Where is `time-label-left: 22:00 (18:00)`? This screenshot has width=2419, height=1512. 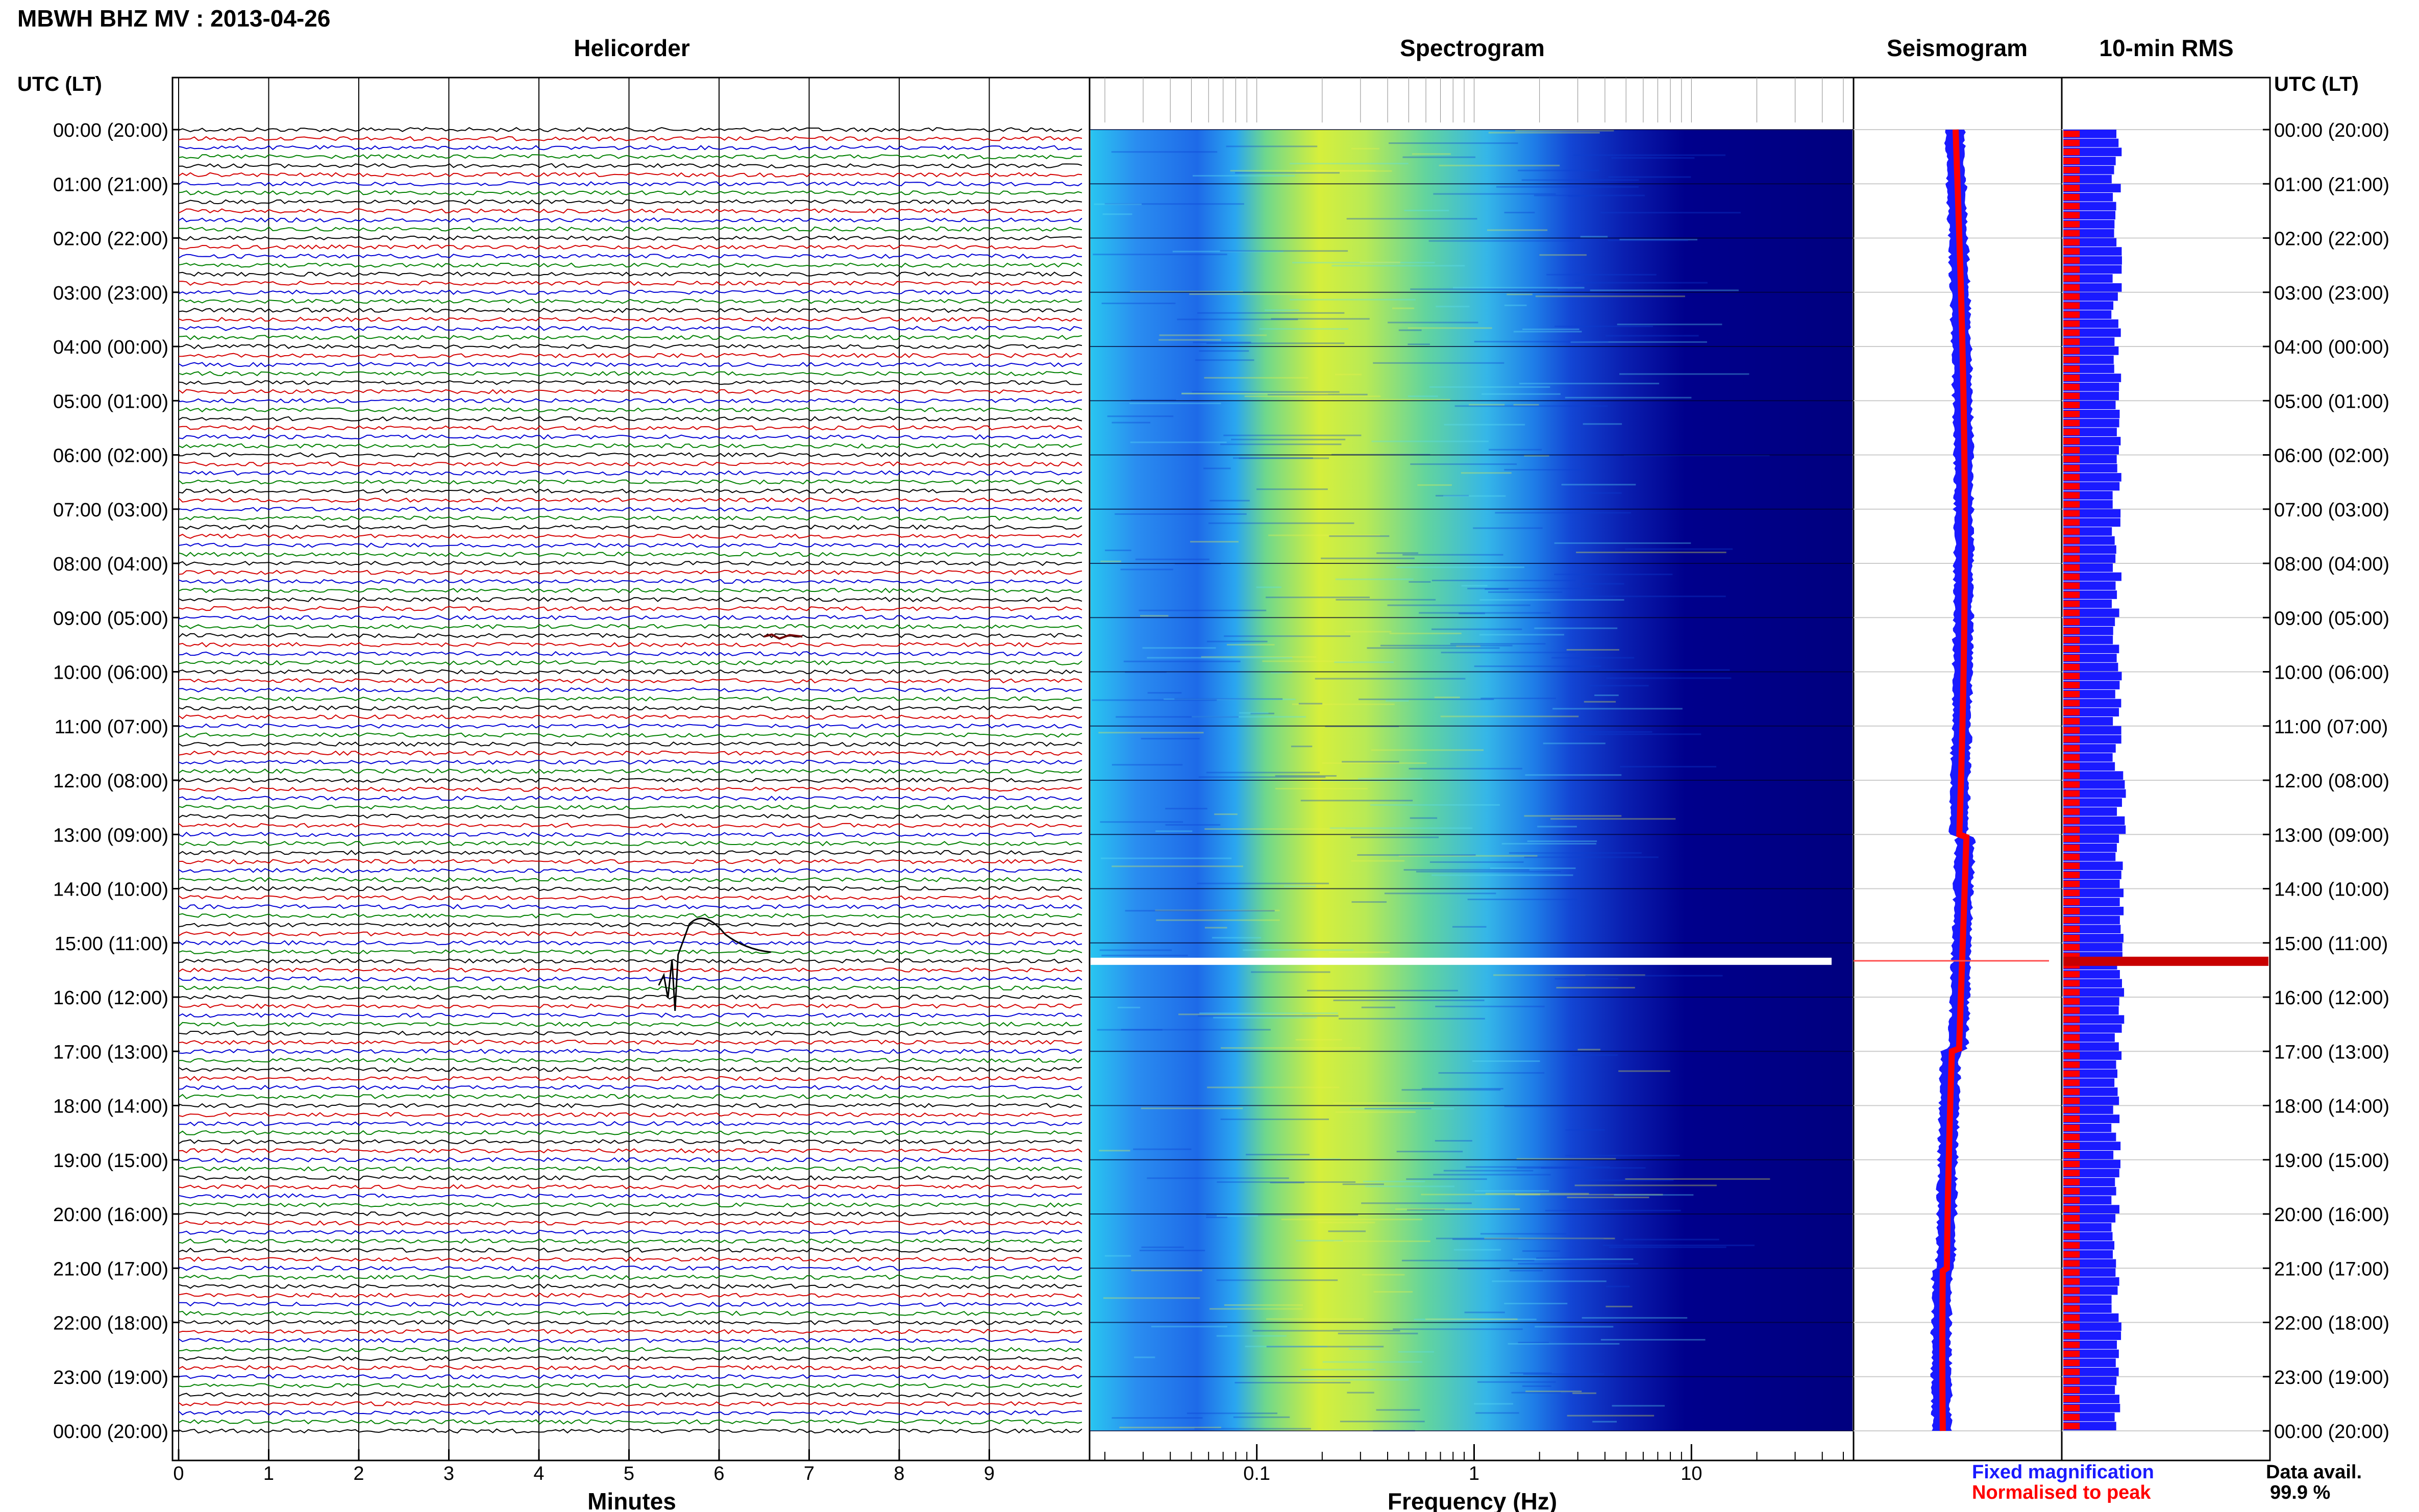 time-label-left: 22:00 (18:00) is located at coordinates (110, 1323).